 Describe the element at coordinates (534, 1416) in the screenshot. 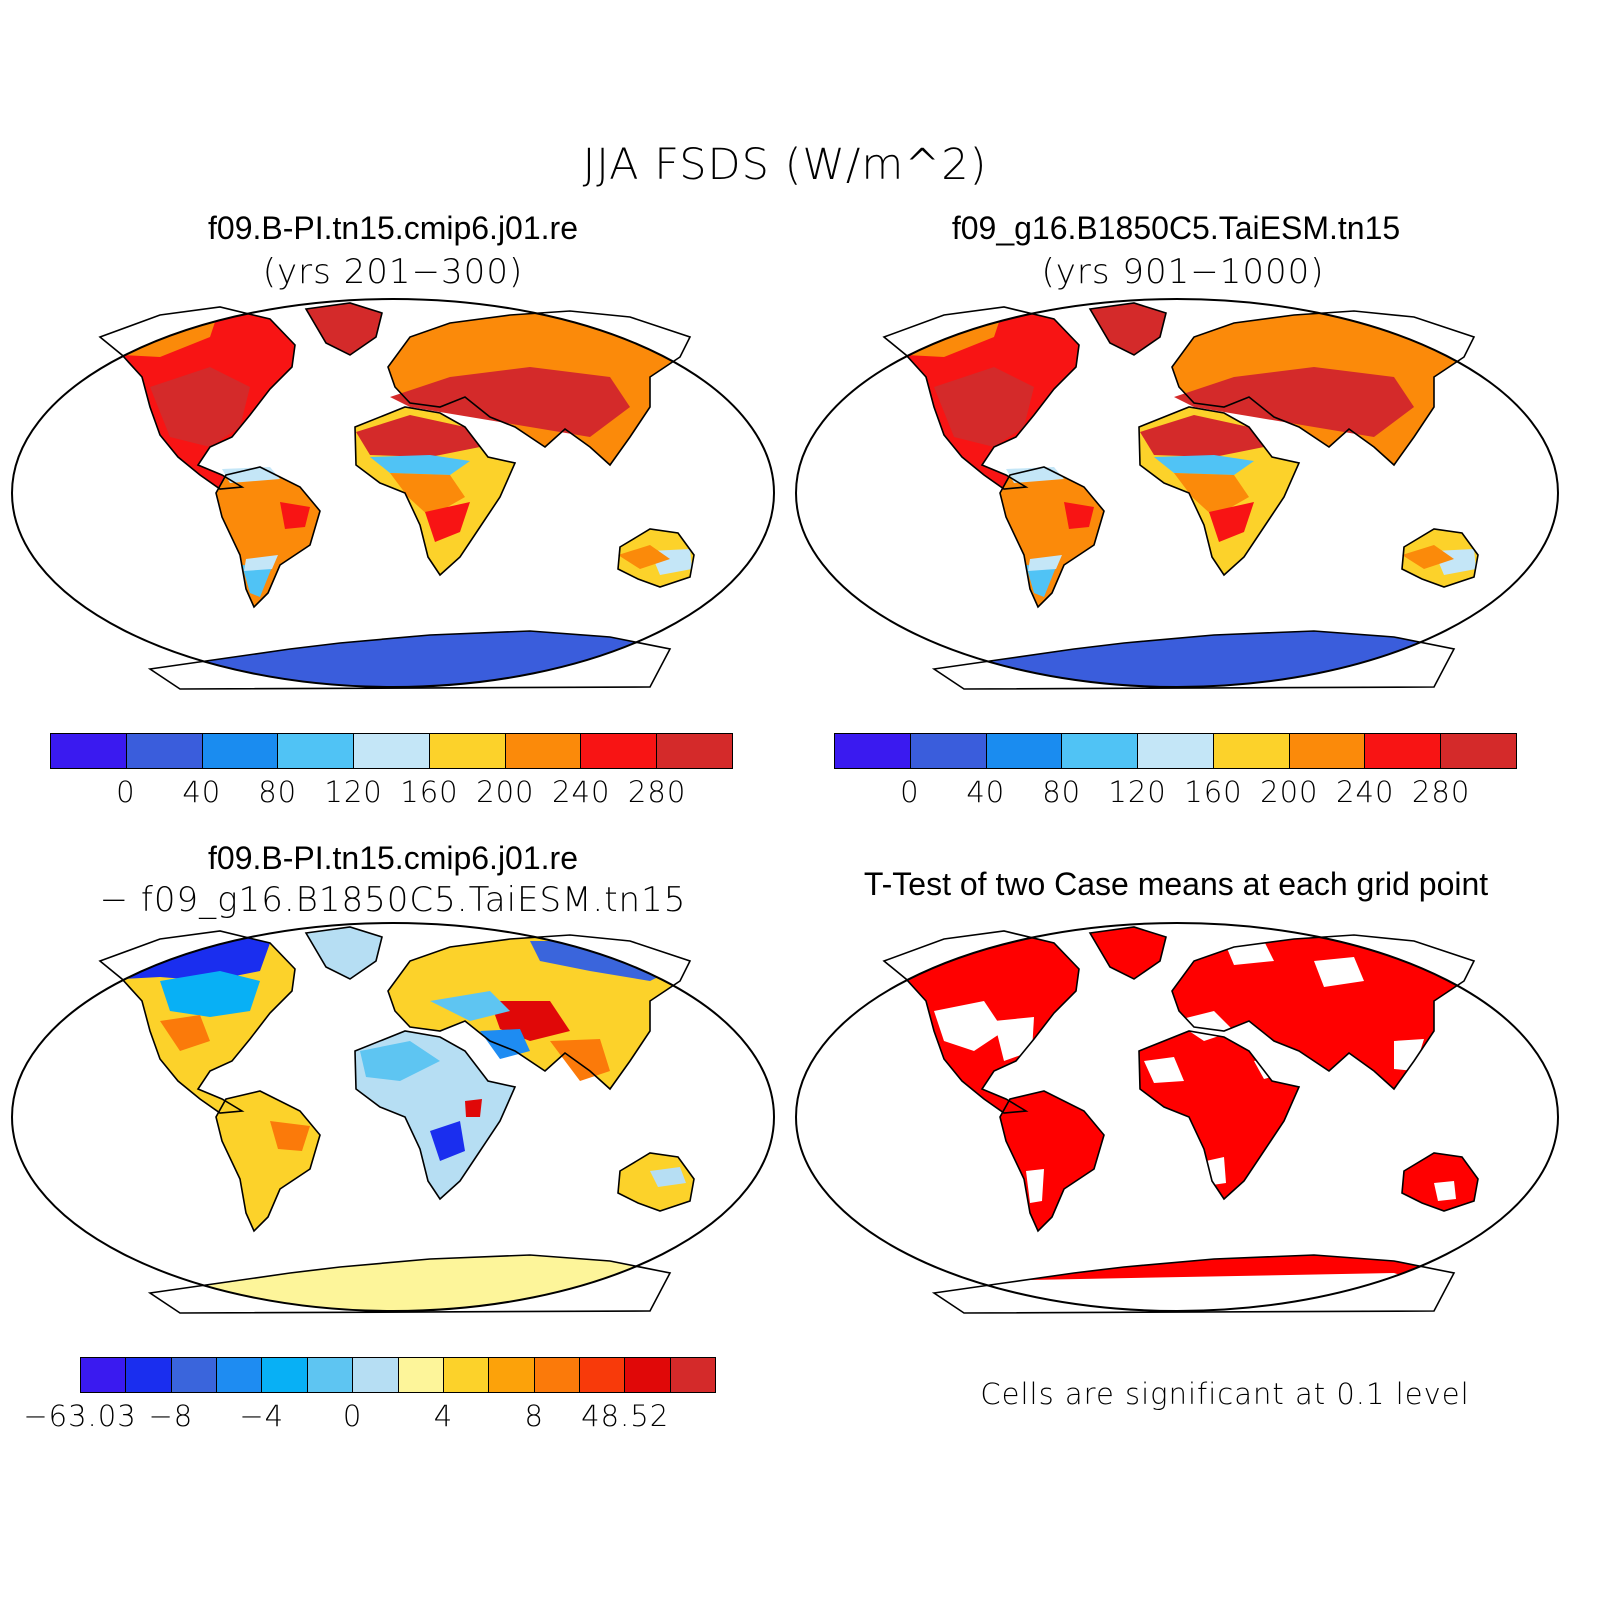

I see `diff-colorbar-label: 8` at that location.